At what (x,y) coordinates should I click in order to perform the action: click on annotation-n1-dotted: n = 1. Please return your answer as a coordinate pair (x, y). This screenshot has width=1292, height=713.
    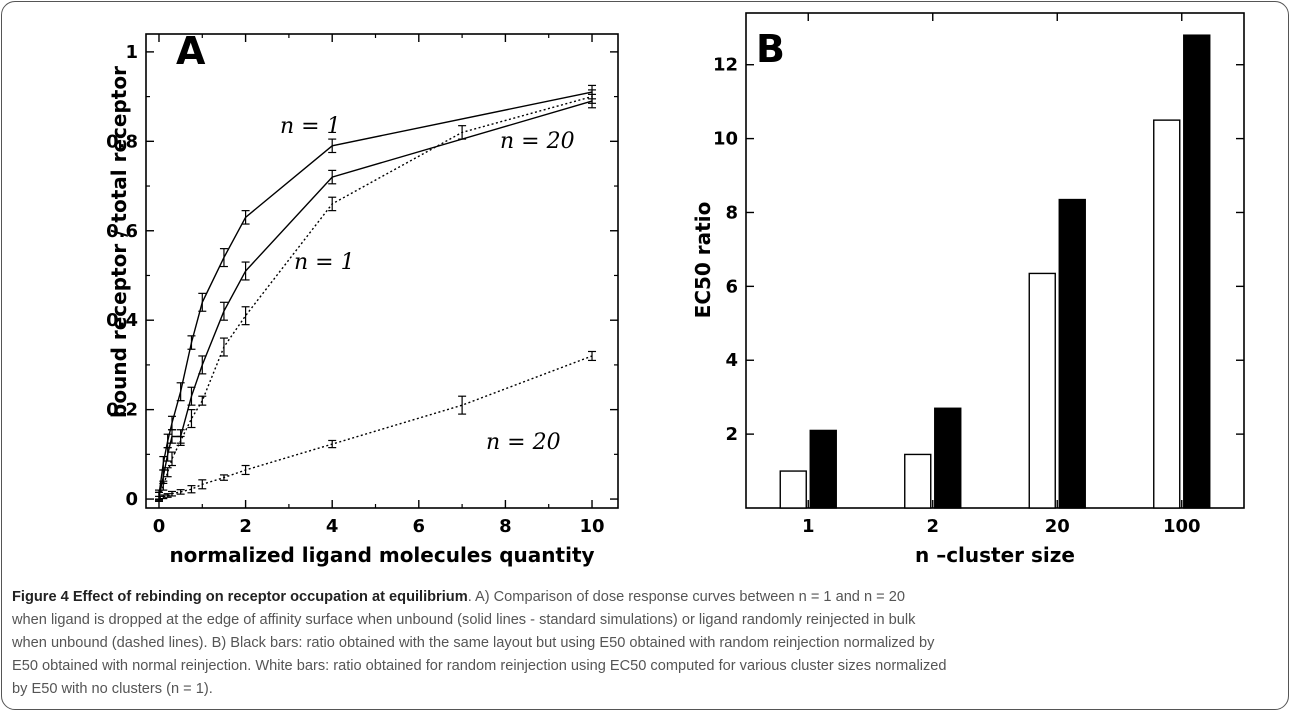
    Looking at the image, I should click on (324, 262).